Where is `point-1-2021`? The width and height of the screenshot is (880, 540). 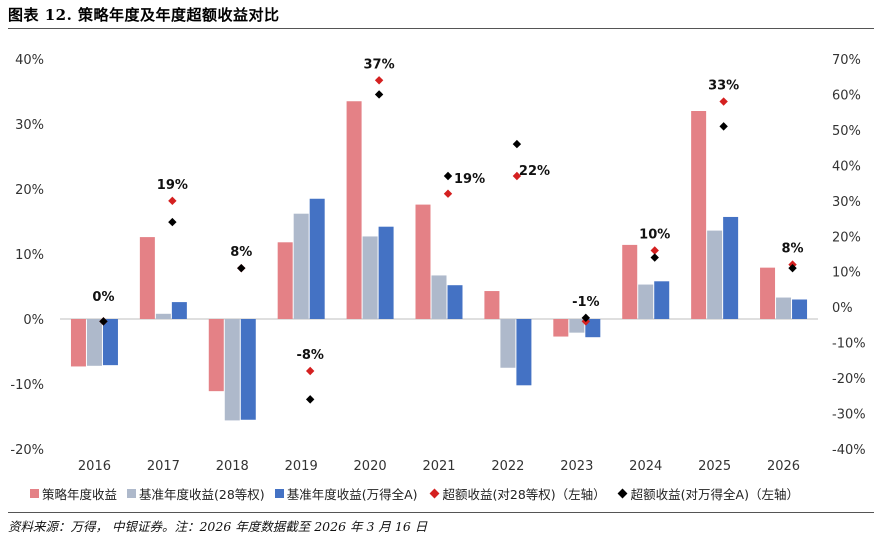 point-1-2021 is located at coordinates (448, 193).